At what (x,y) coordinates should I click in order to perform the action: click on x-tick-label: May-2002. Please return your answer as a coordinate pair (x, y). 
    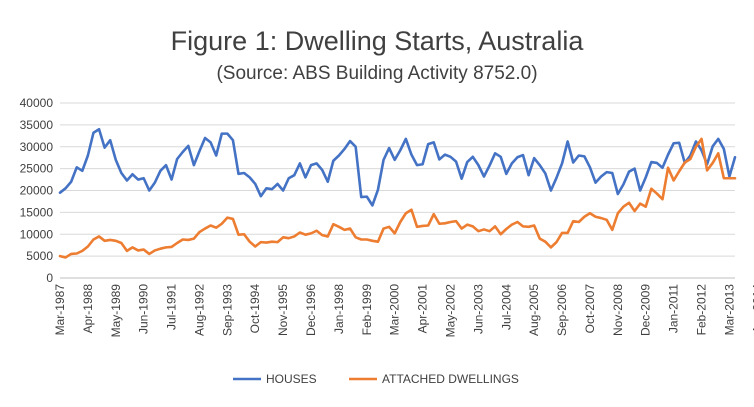
    Looking at the image, I should click on (450, 311).